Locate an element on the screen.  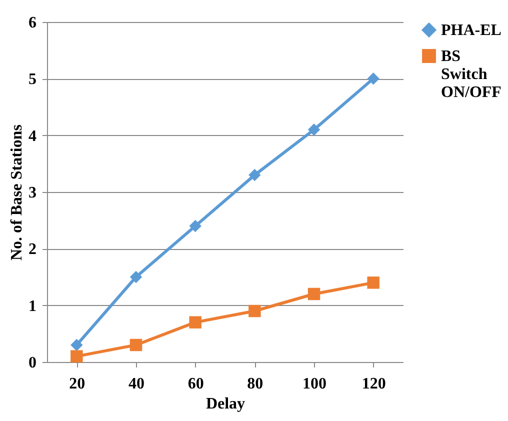
y-tick-label: 0 is located at coordinates (32, 363).